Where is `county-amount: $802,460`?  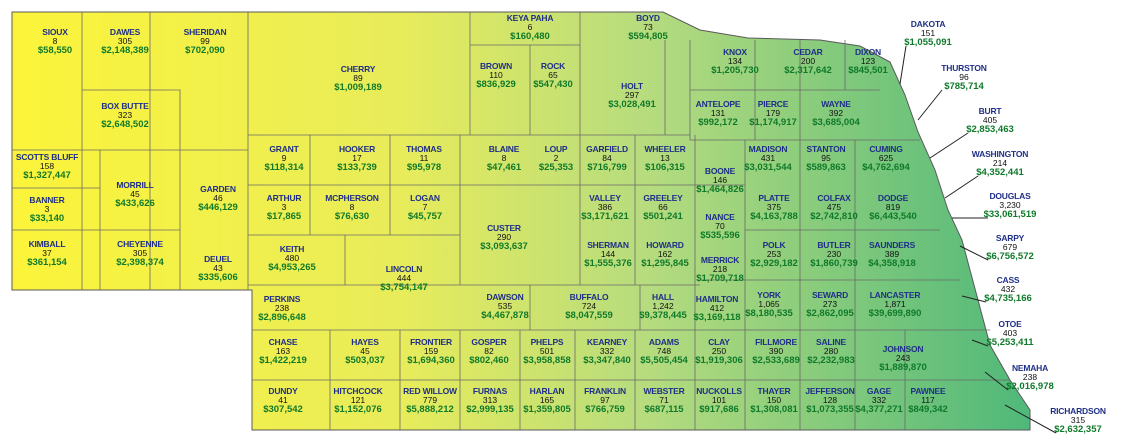 county-amount: $802,460 is located at coordinates (489, 360).